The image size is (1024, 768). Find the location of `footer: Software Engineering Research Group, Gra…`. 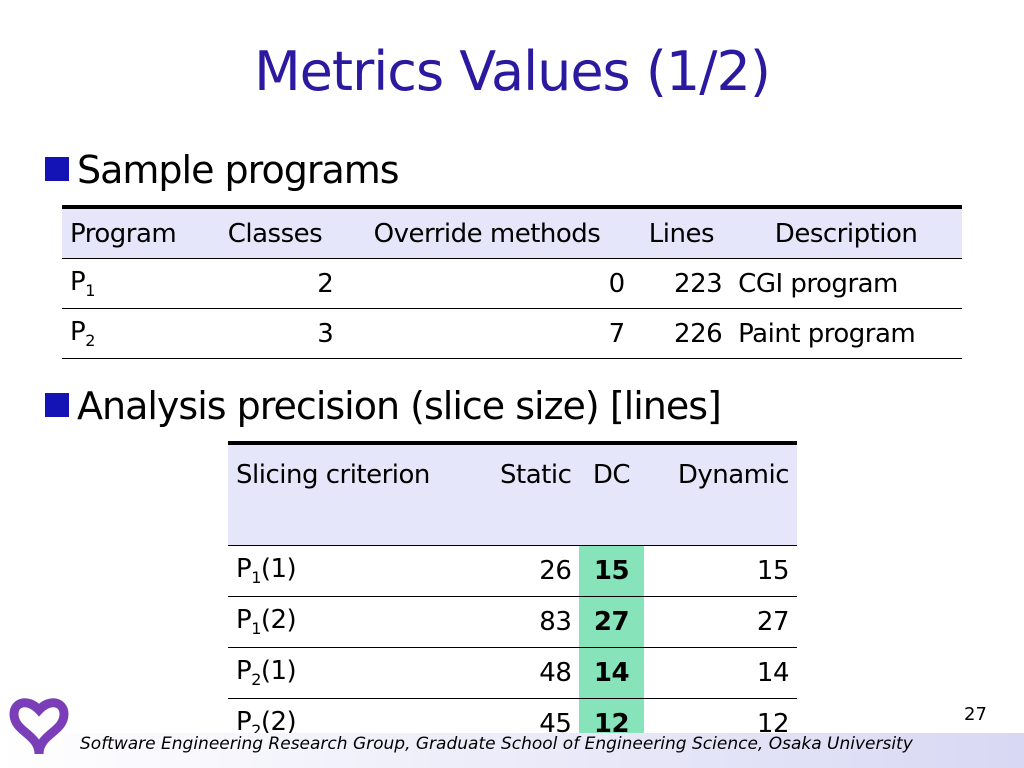

footer: Software Engineering Research Group, Gra… is located at coordinates (496, 744).